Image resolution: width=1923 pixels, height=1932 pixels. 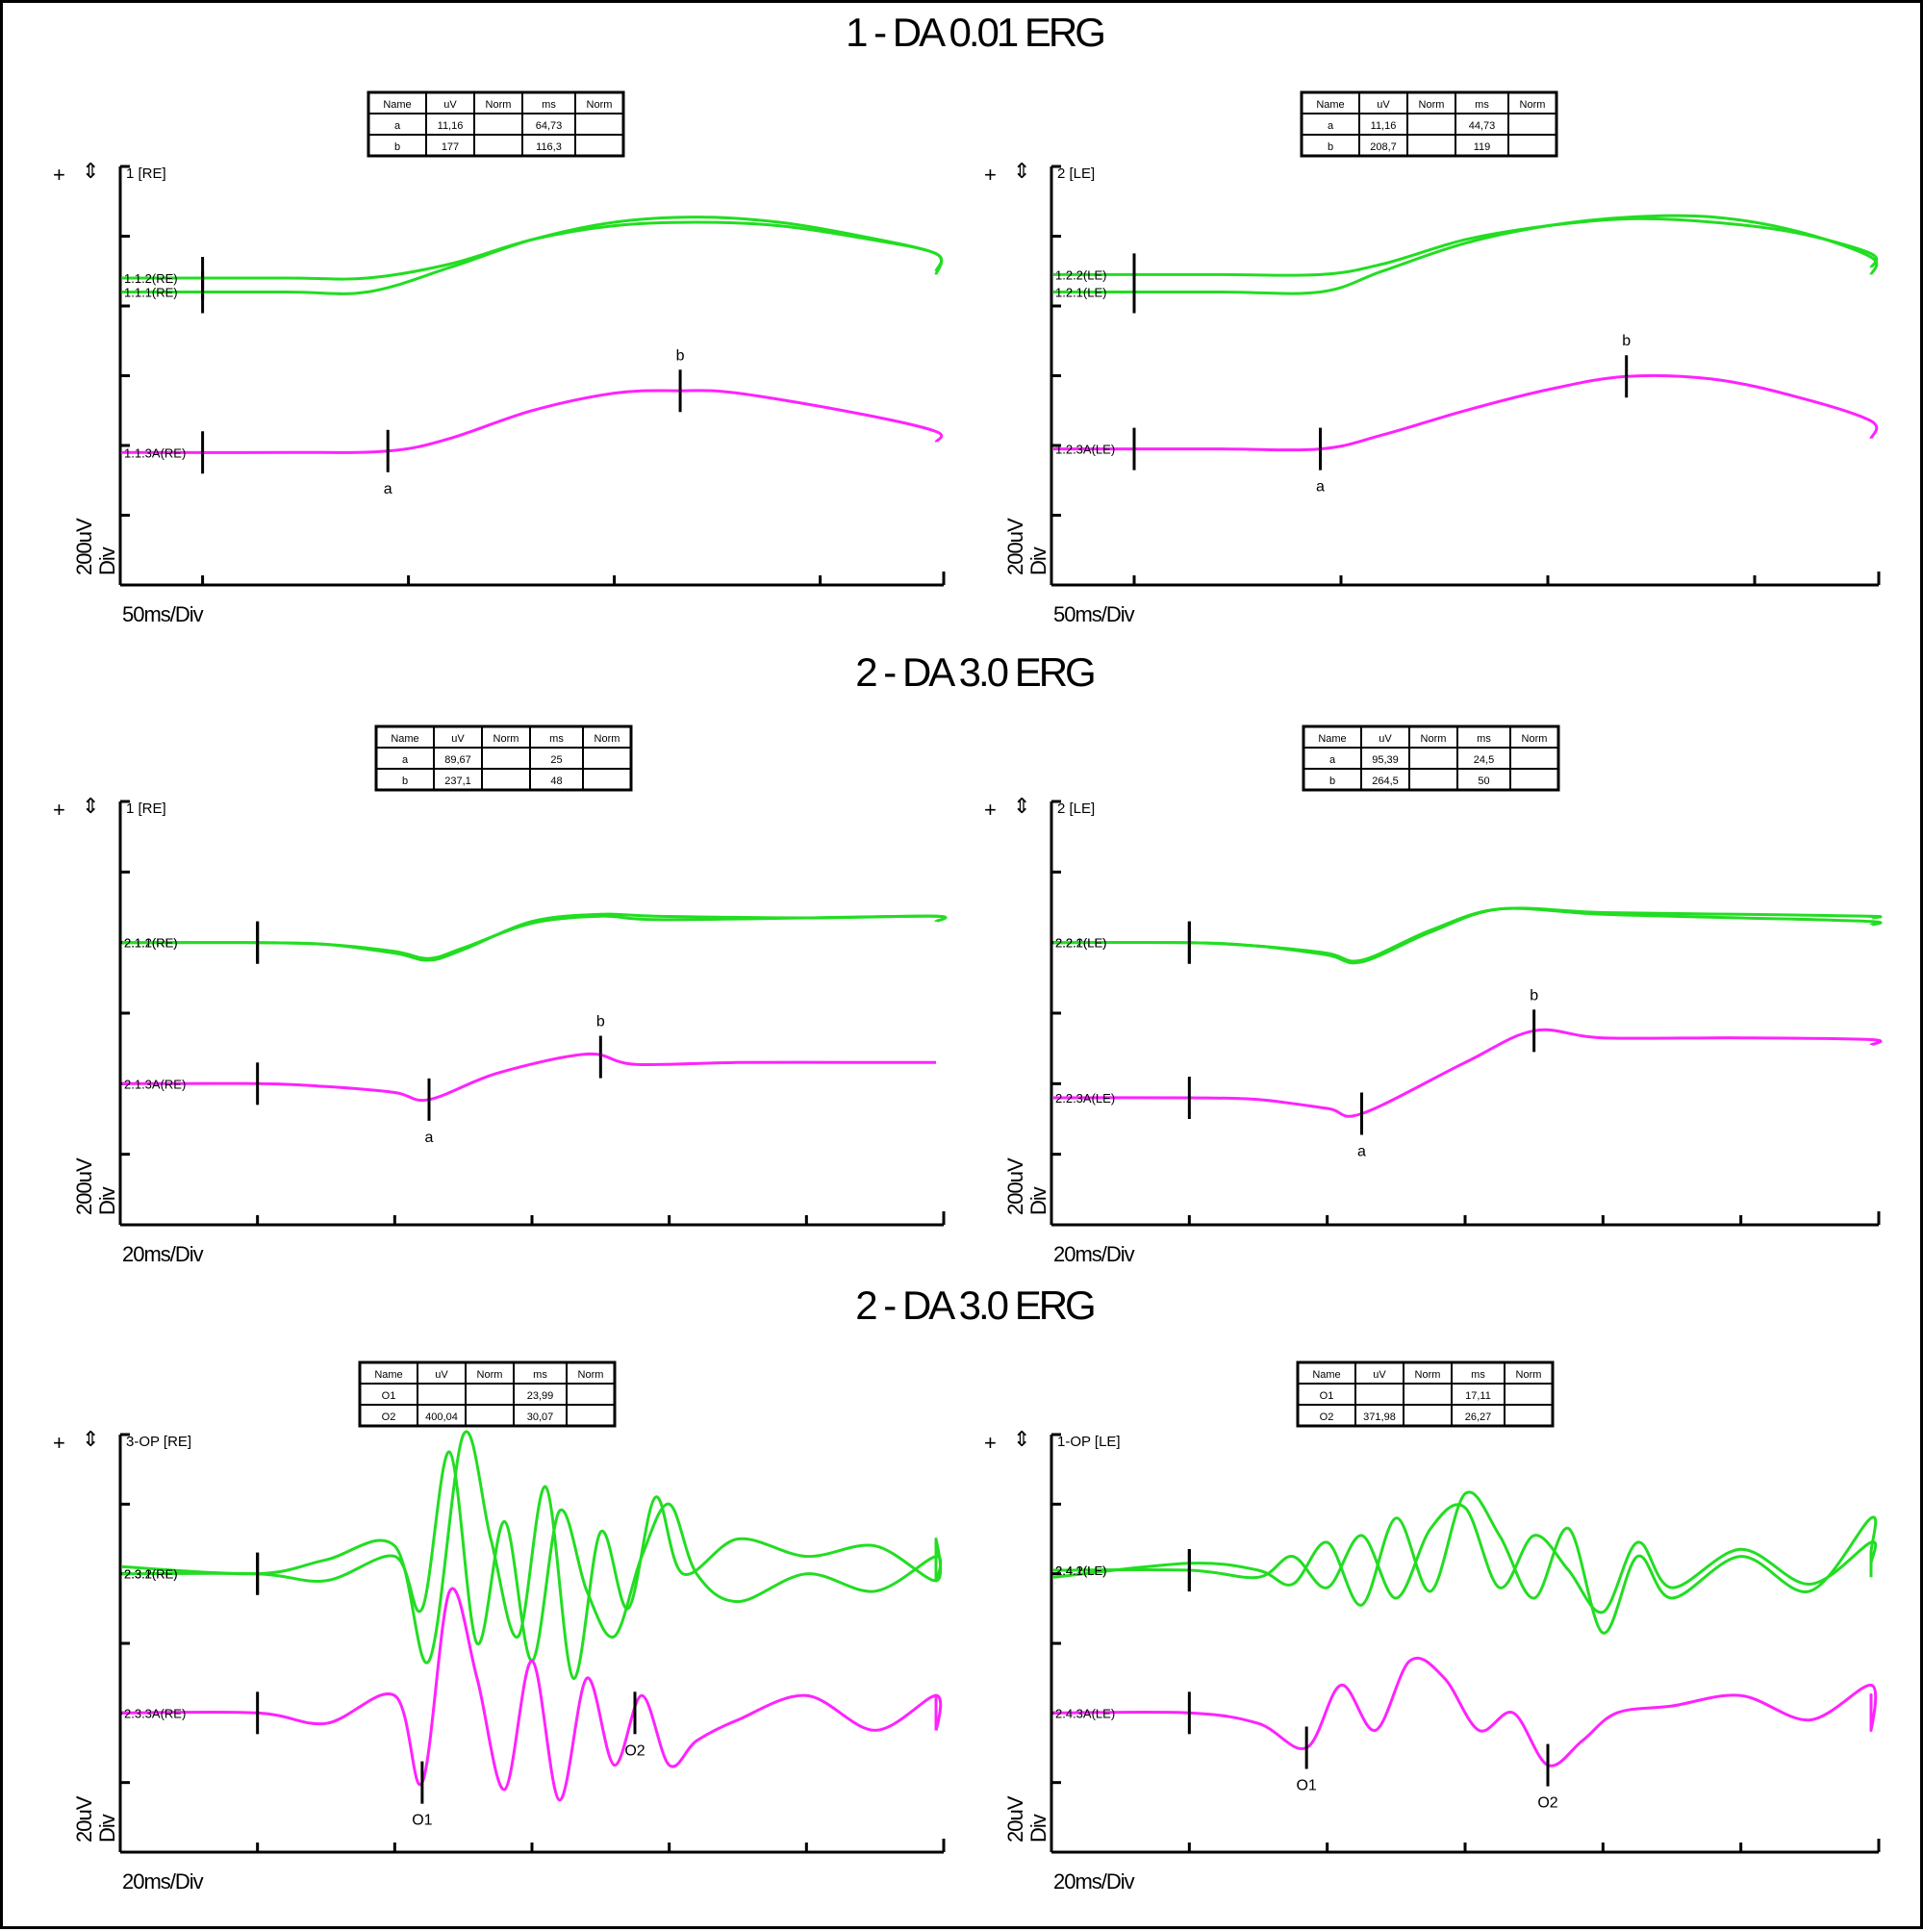 What do you see at coordinates (975, 1305) in the screenshot?
I see `section-title: 2 - DA 3.0 ERG` at bounding box center [975, 1305].